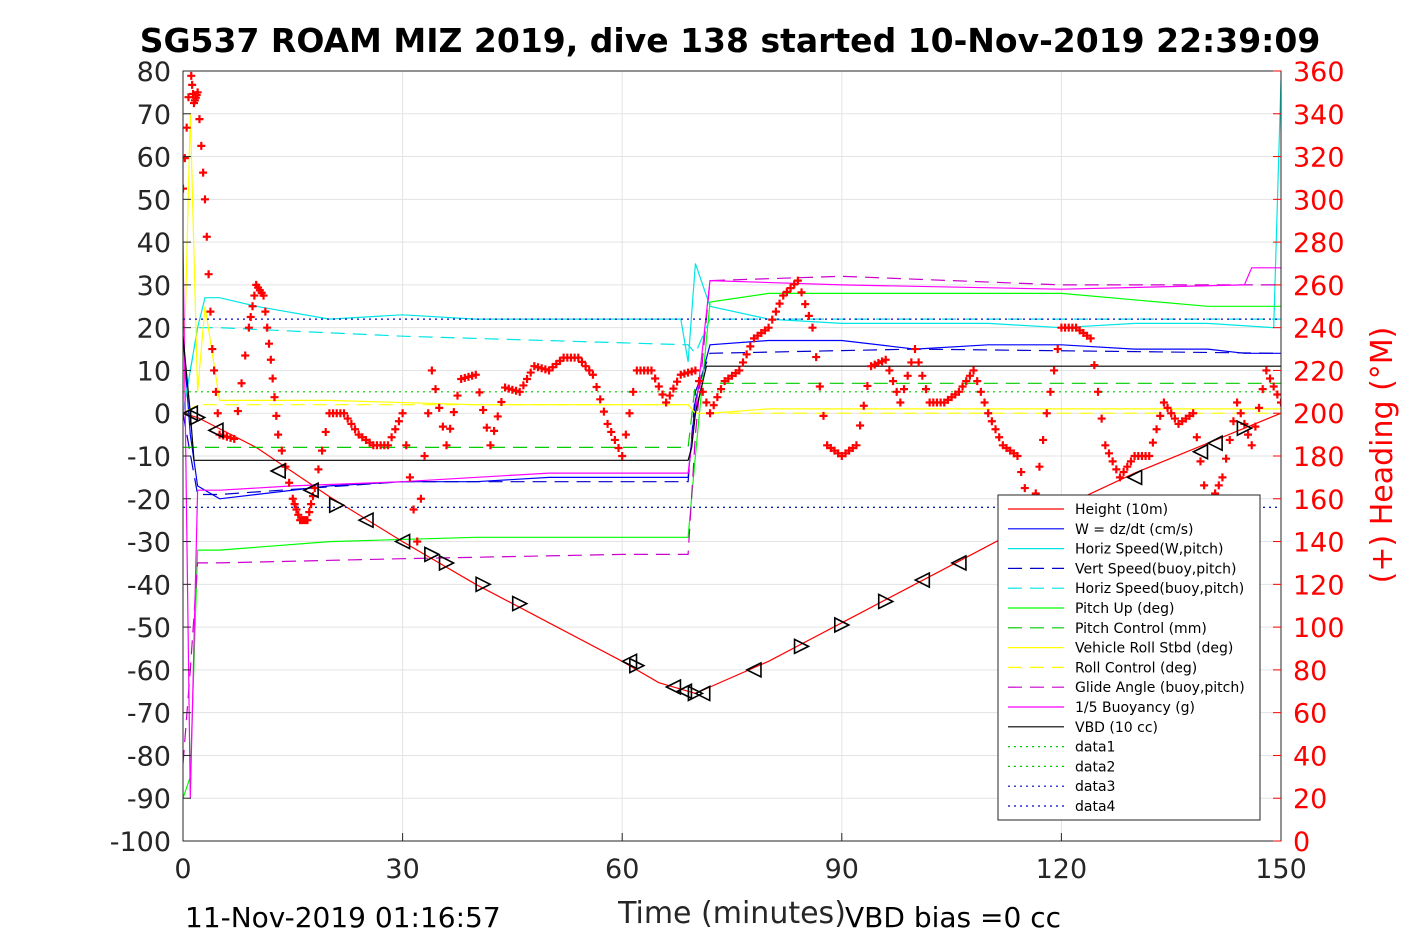 The image size is (1417, 945). I want to click on right-tick-label: 100, so click(1319, 628).